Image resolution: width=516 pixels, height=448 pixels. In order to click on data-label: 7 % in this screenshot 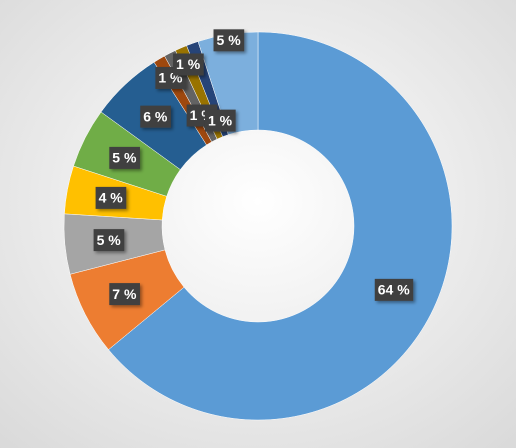, I will do `click(124, 294)`.